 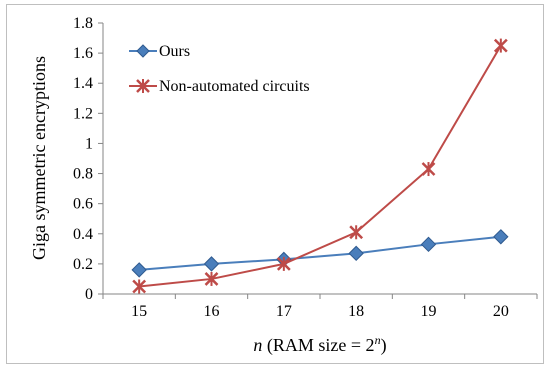 I want to click on legend-marker-non-automated, so click(x=143, y=86).